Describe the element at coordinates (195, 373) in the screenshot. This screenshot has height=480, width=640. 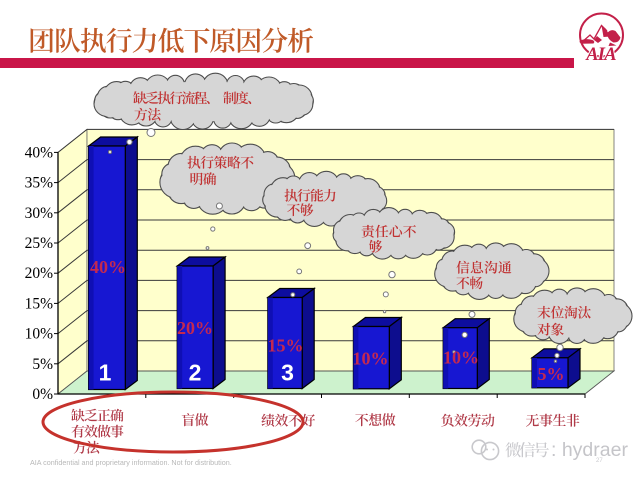
I see `svg-text: 2` at that location.